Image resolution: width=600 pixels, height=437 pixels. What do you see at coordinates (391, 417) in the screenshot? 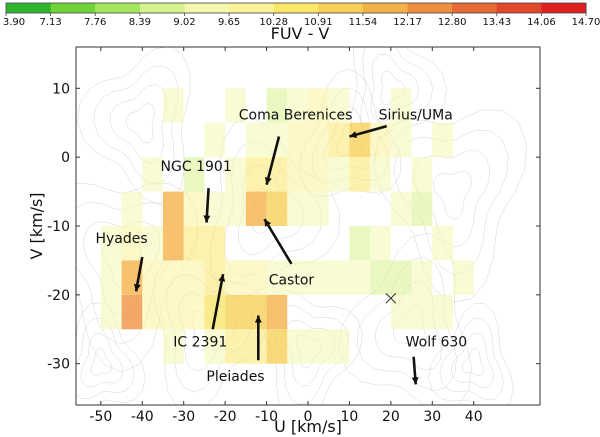
I see `x-tick-label: 20` at bounding box center [391, 417].